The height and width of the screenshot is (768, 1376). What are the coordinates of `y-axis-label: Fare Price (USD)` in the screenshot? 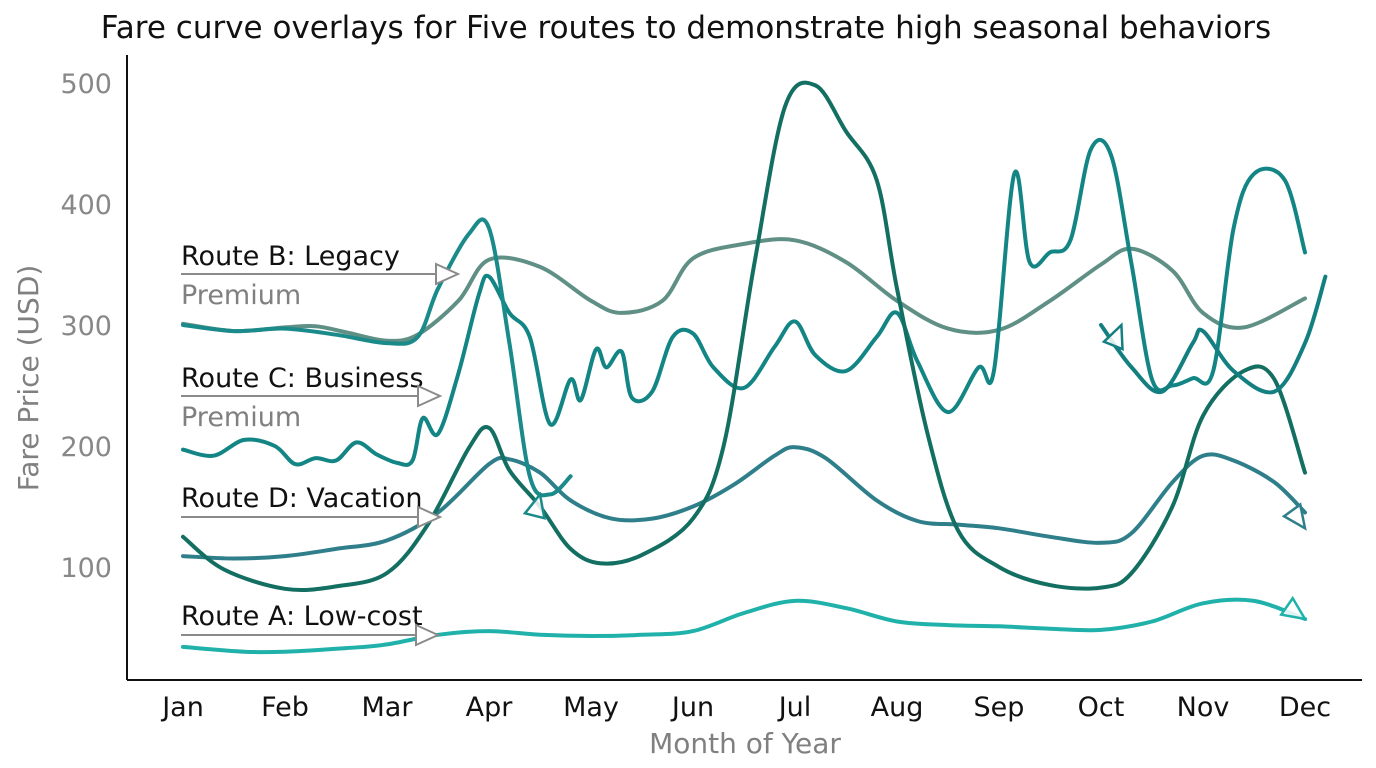 It's located at (28, 378).